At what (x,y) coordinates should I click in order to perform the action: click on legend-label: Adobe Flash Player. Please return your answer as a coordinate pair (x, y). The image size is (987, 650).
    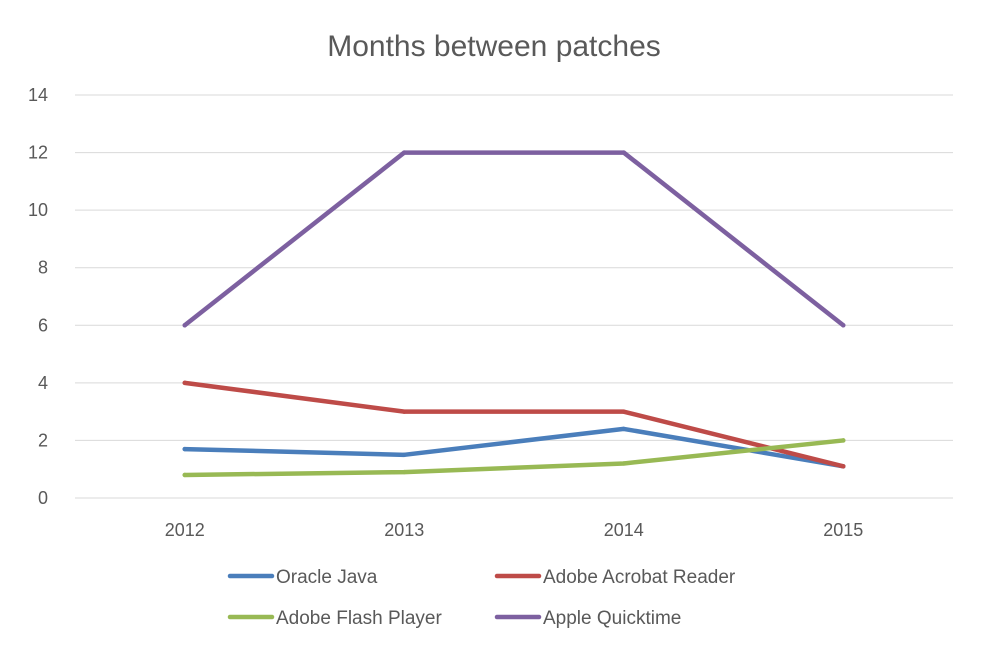
    Looking at the image, I should click on (359, 618).